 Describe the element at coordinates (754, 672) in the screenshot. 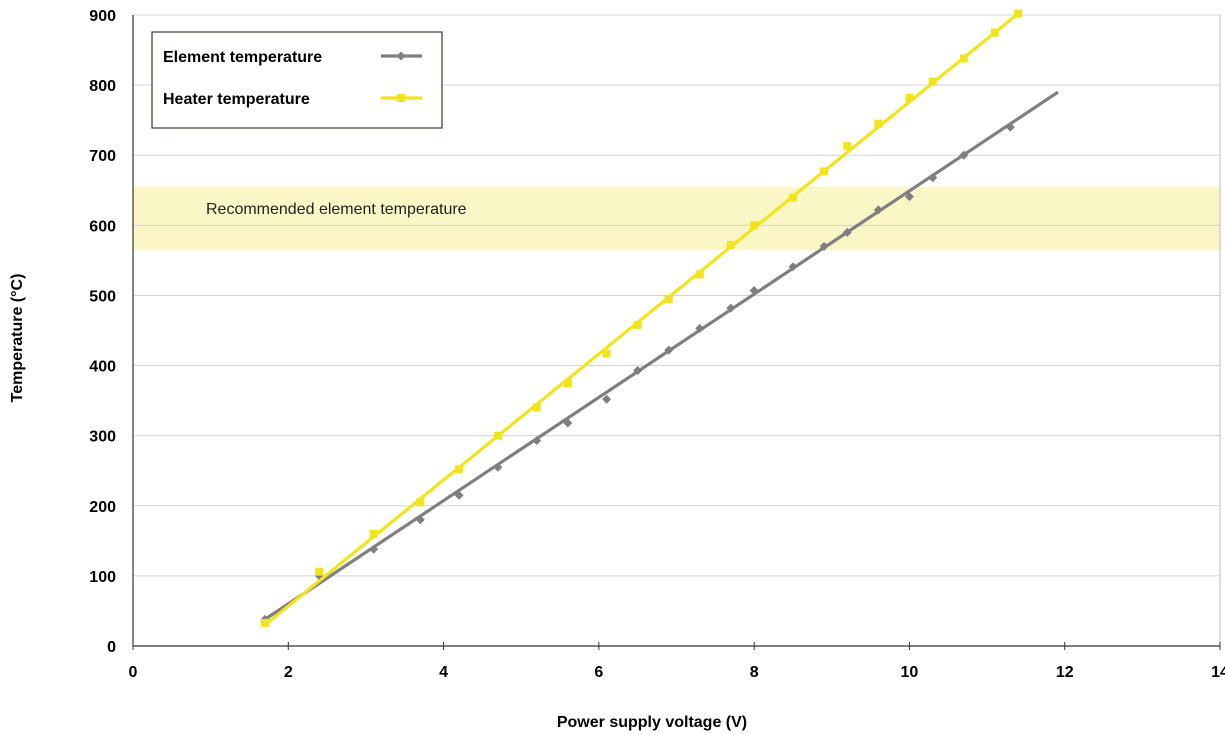

I see `x-tick-label: 8` at that location.